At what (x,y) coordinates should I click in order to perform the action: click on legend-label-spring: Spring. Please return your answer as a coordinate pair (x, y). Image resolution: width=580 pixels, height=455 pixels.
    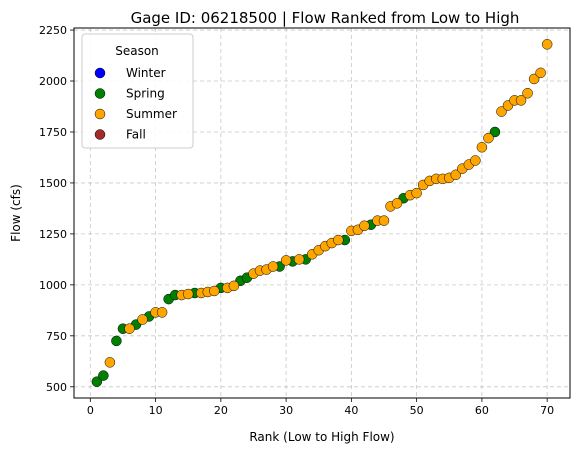
    Looking at the image, I should click on (145, 94).